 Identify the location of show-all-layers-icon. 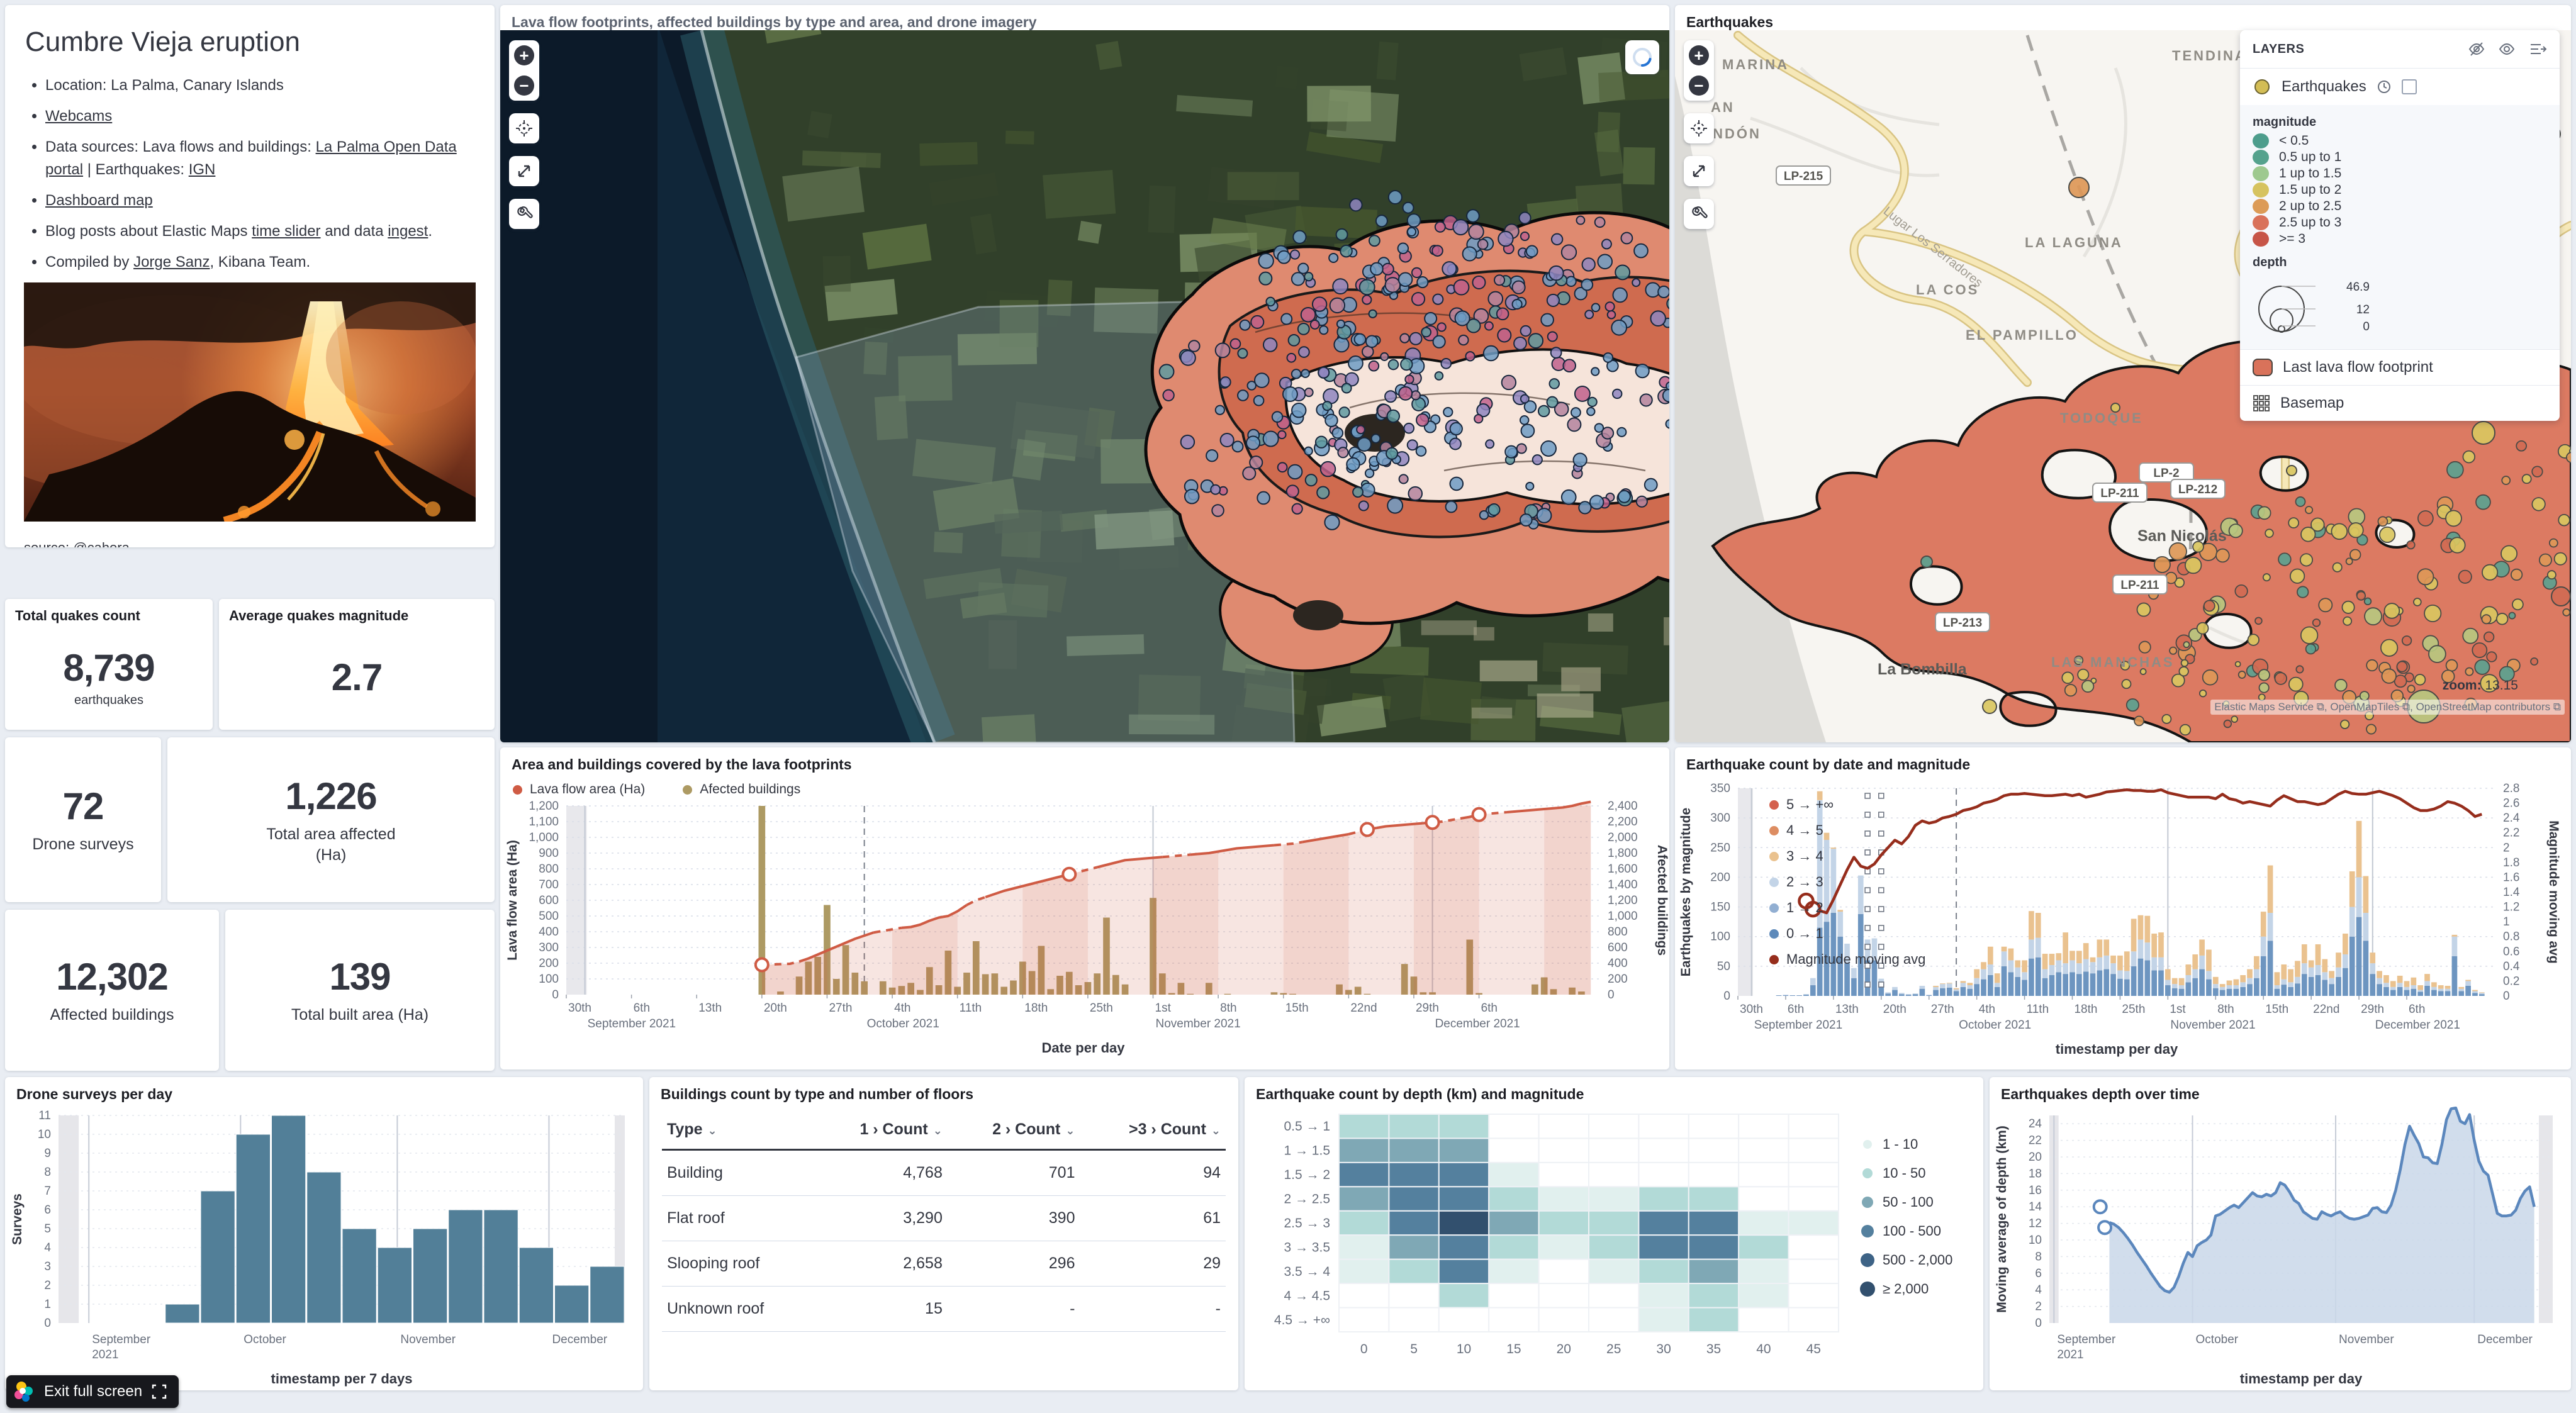
(2507, 49).